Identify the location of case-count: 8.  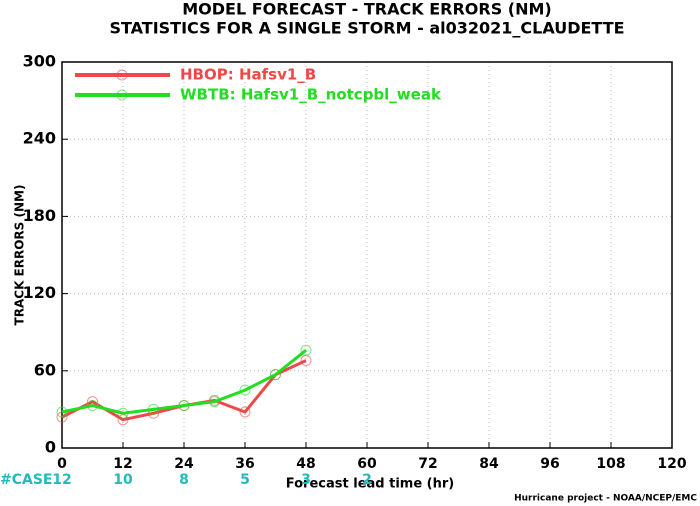
(184, 480).